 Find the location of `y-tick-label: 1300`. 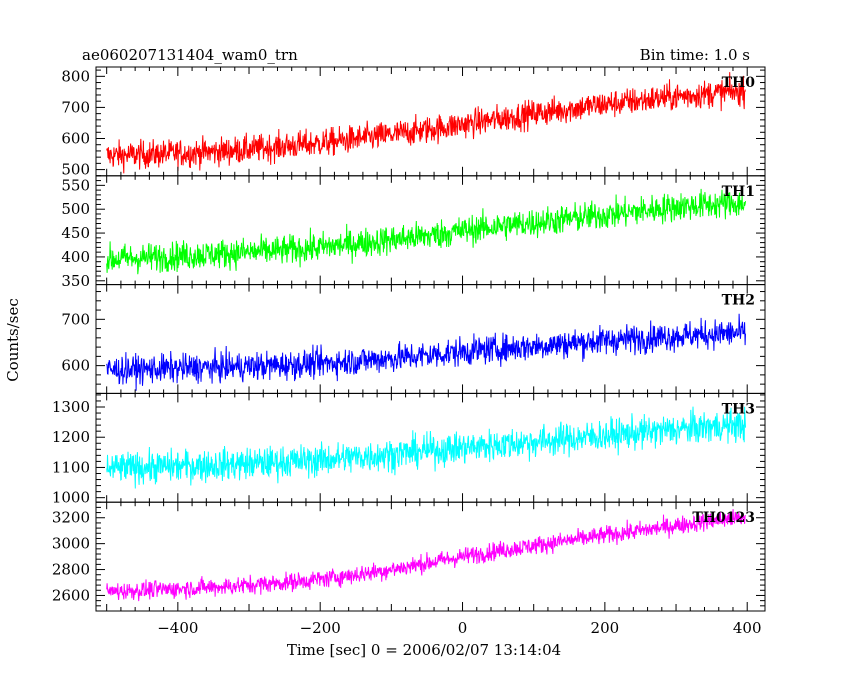

y-tick-label: 1300 is located at coordinates (71, 407).